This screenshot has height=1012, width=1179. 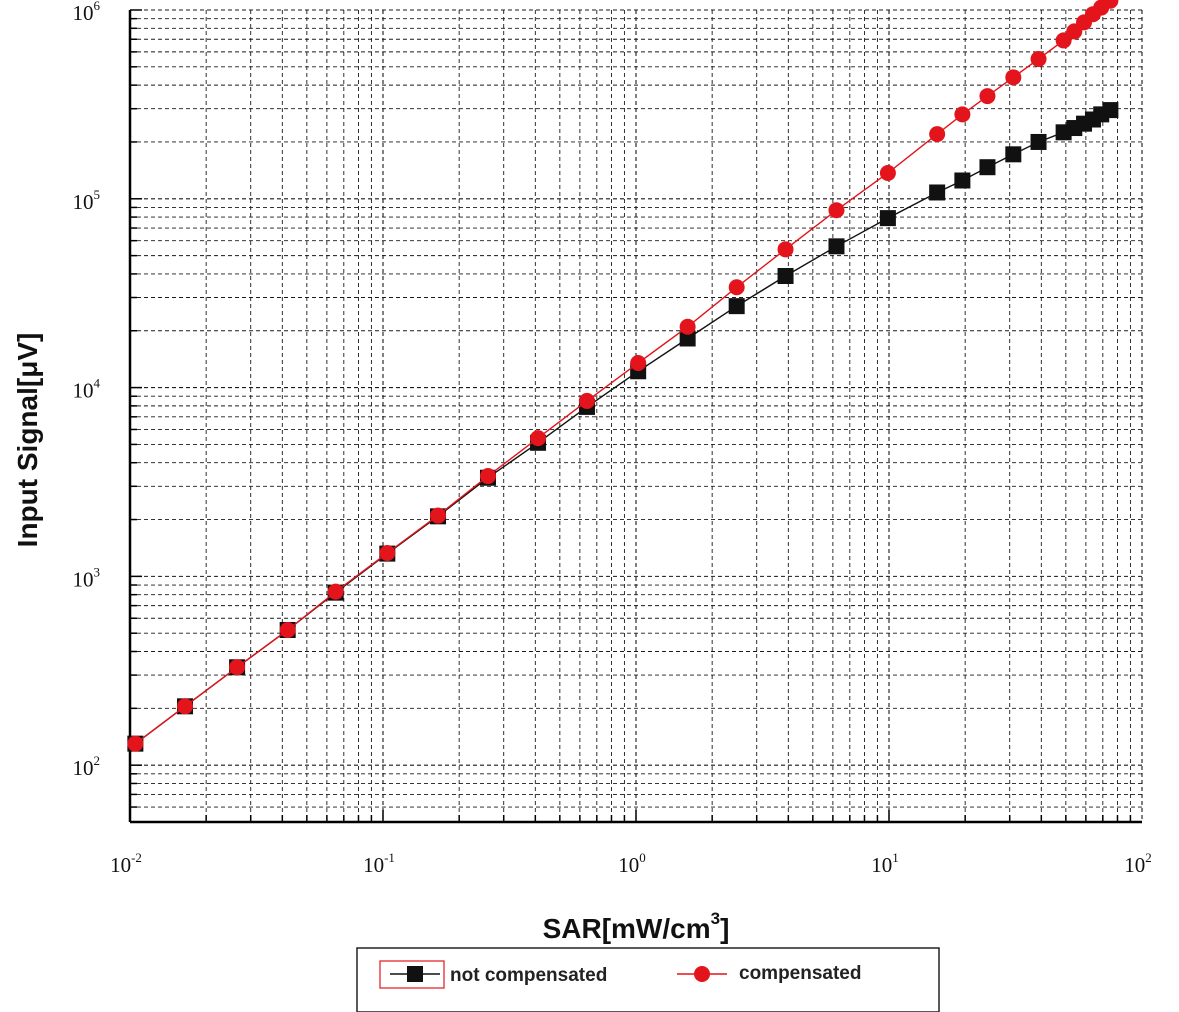 I want to click on x-tick-label: 10², so click(x=1138, y=863).